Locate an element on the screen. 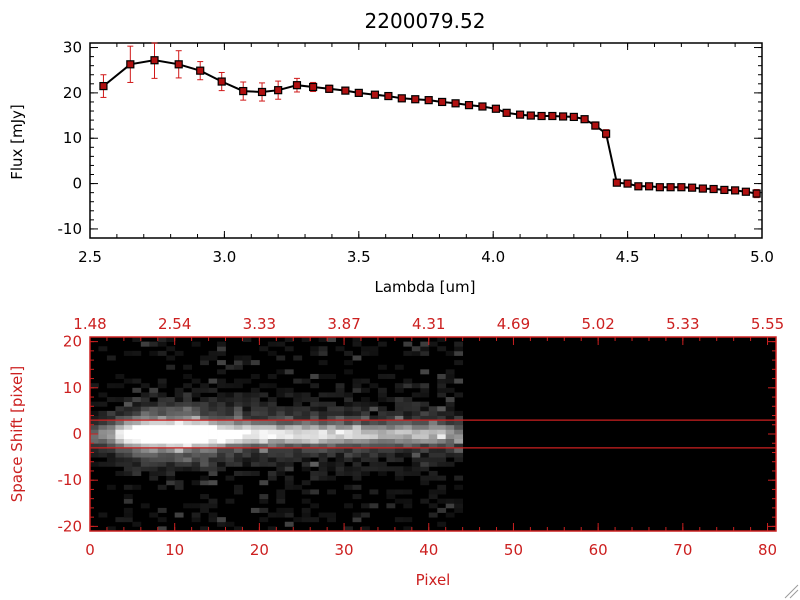 This screenshot has height=600, width=800. x-tick-label: 3.5 is located at coordinates (359, 257).